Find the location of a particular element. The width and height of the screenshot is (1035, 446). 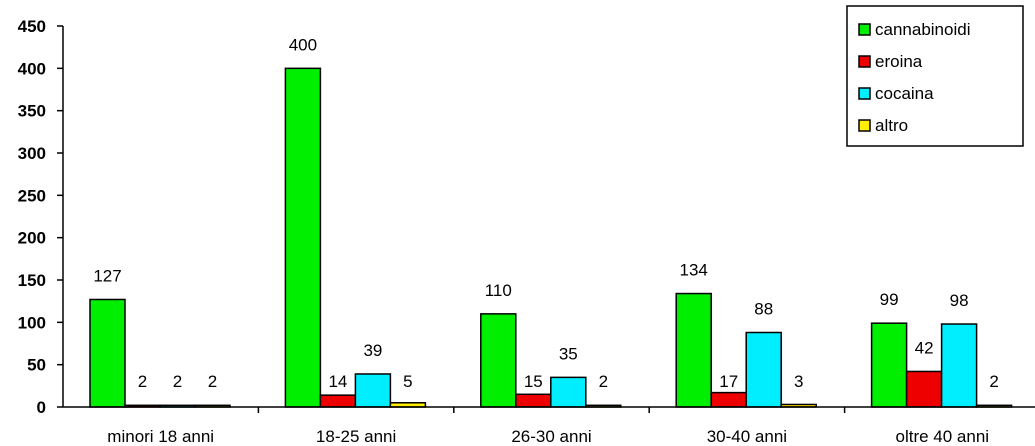

x-tick-label: 18-25 anni is located at coordinates (356, 436).